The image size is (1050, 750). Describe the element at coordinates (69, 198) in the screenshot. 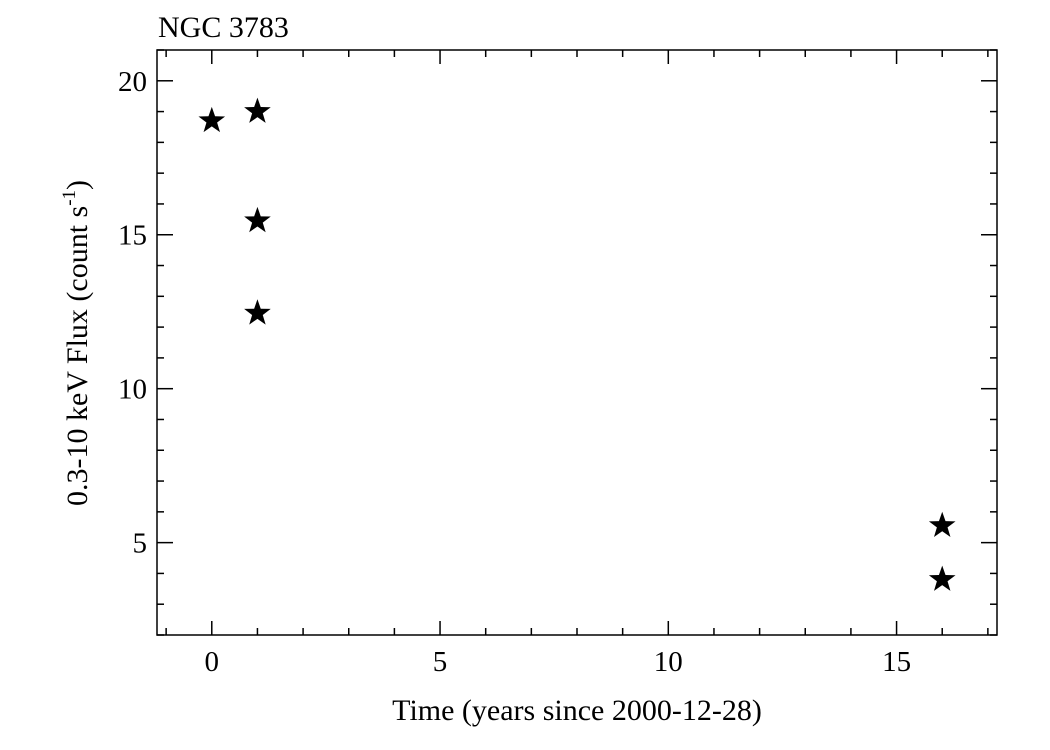

I see `y-axis-title-superscript: -1` at that location.